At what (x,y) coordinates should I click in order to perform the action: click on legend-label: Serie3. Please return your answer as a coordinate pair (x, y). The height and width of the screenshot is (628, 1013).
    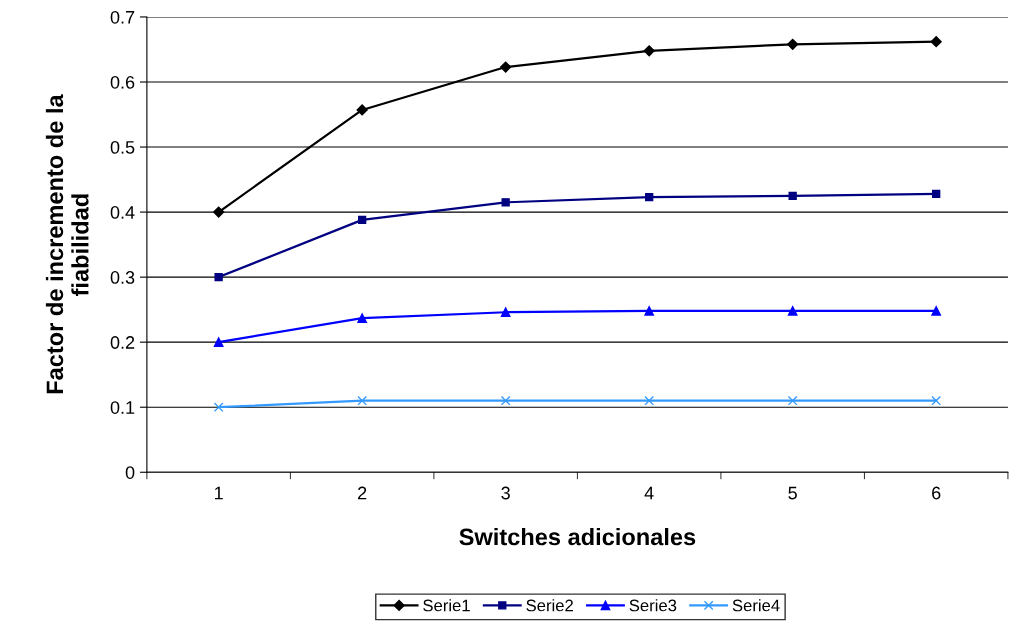
    Looking at the image, I should click on (653, 605).